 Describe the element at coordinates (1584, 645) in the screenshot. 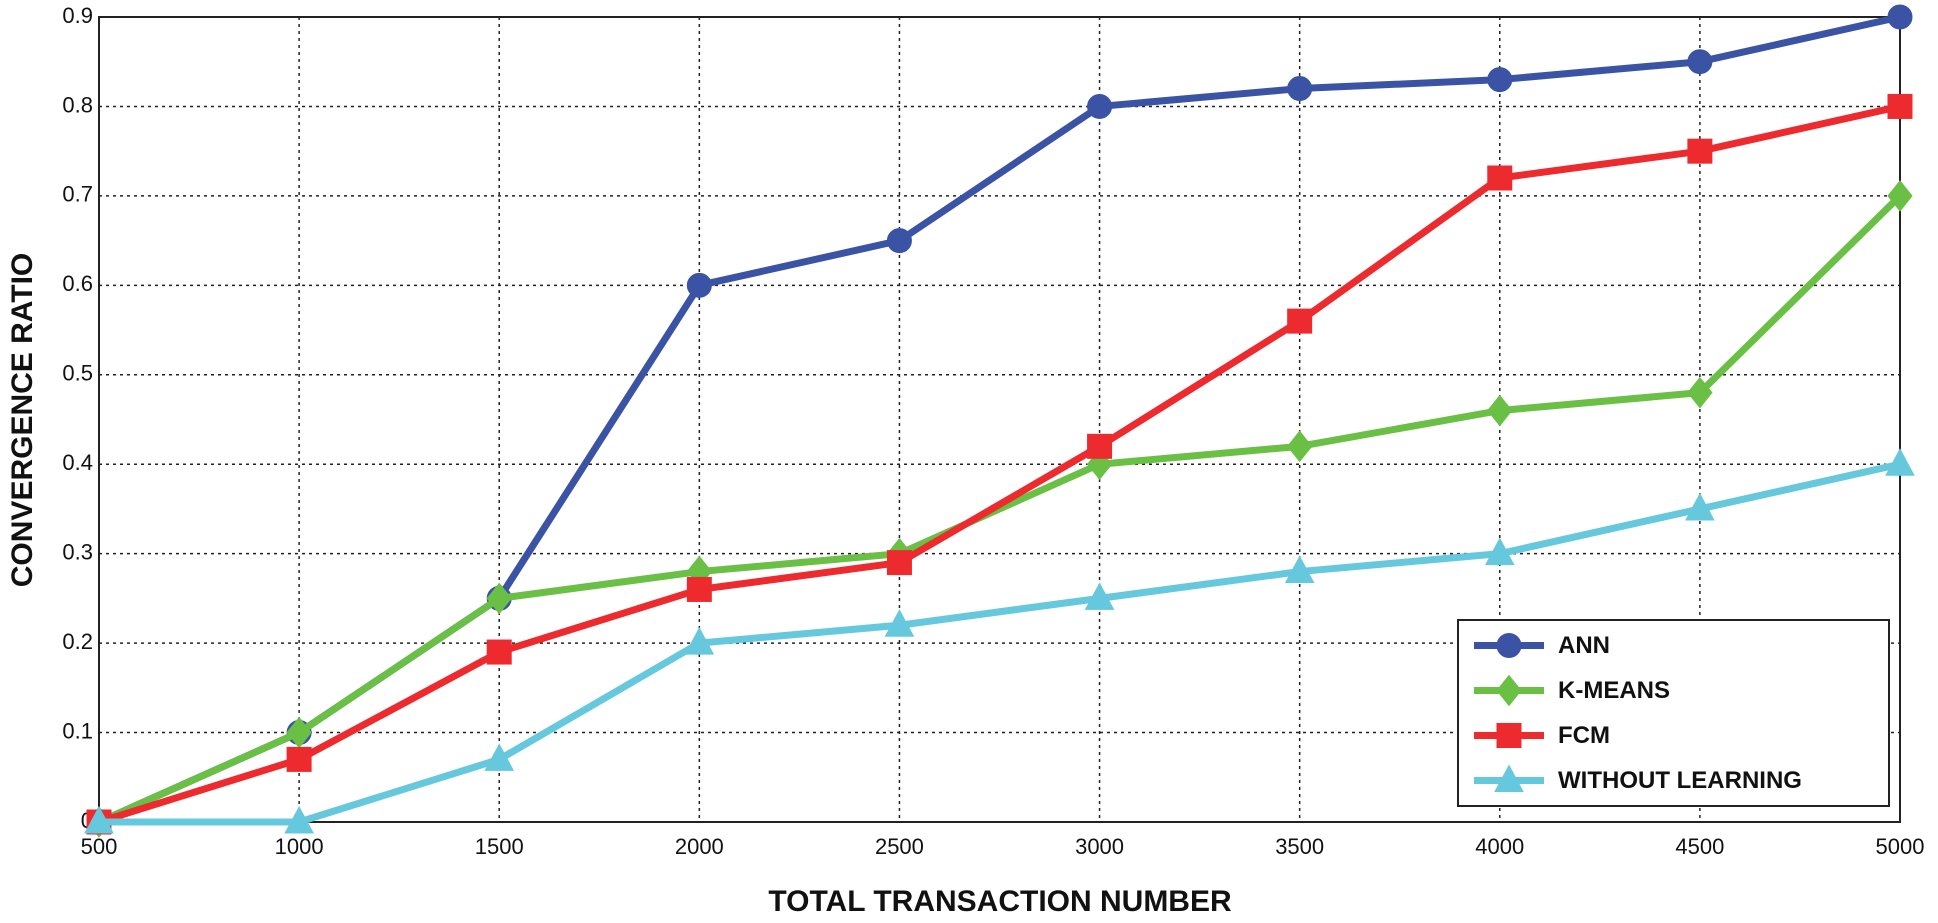

I see `legend-label: ANN` at that location.